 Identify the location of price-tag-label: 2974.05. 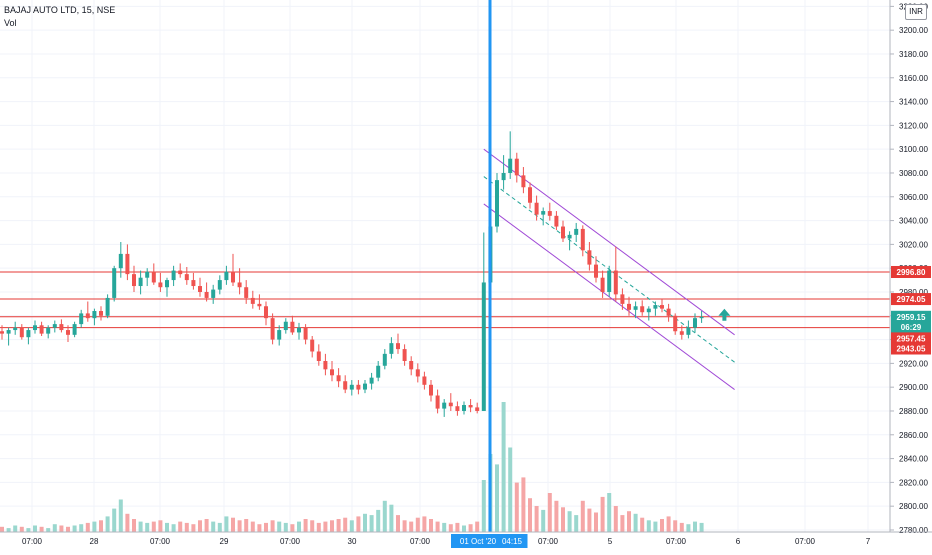
(911, 299).